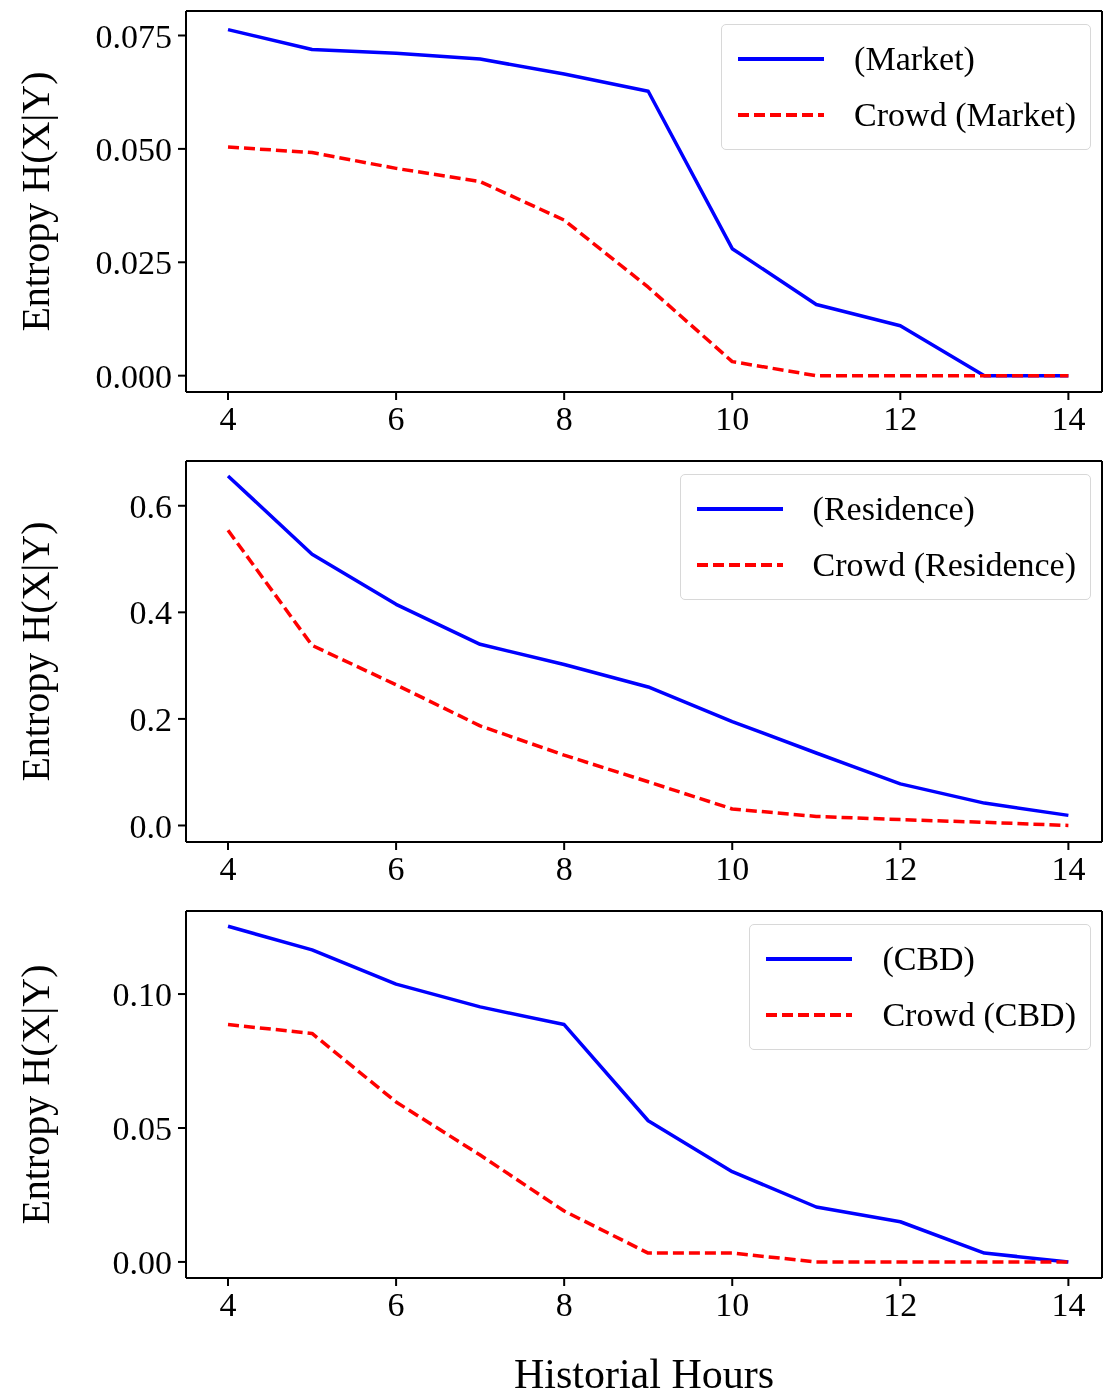 The image size is (1119, 1399). I want to click on y-tick-label: 0.2, so click(150, 719).